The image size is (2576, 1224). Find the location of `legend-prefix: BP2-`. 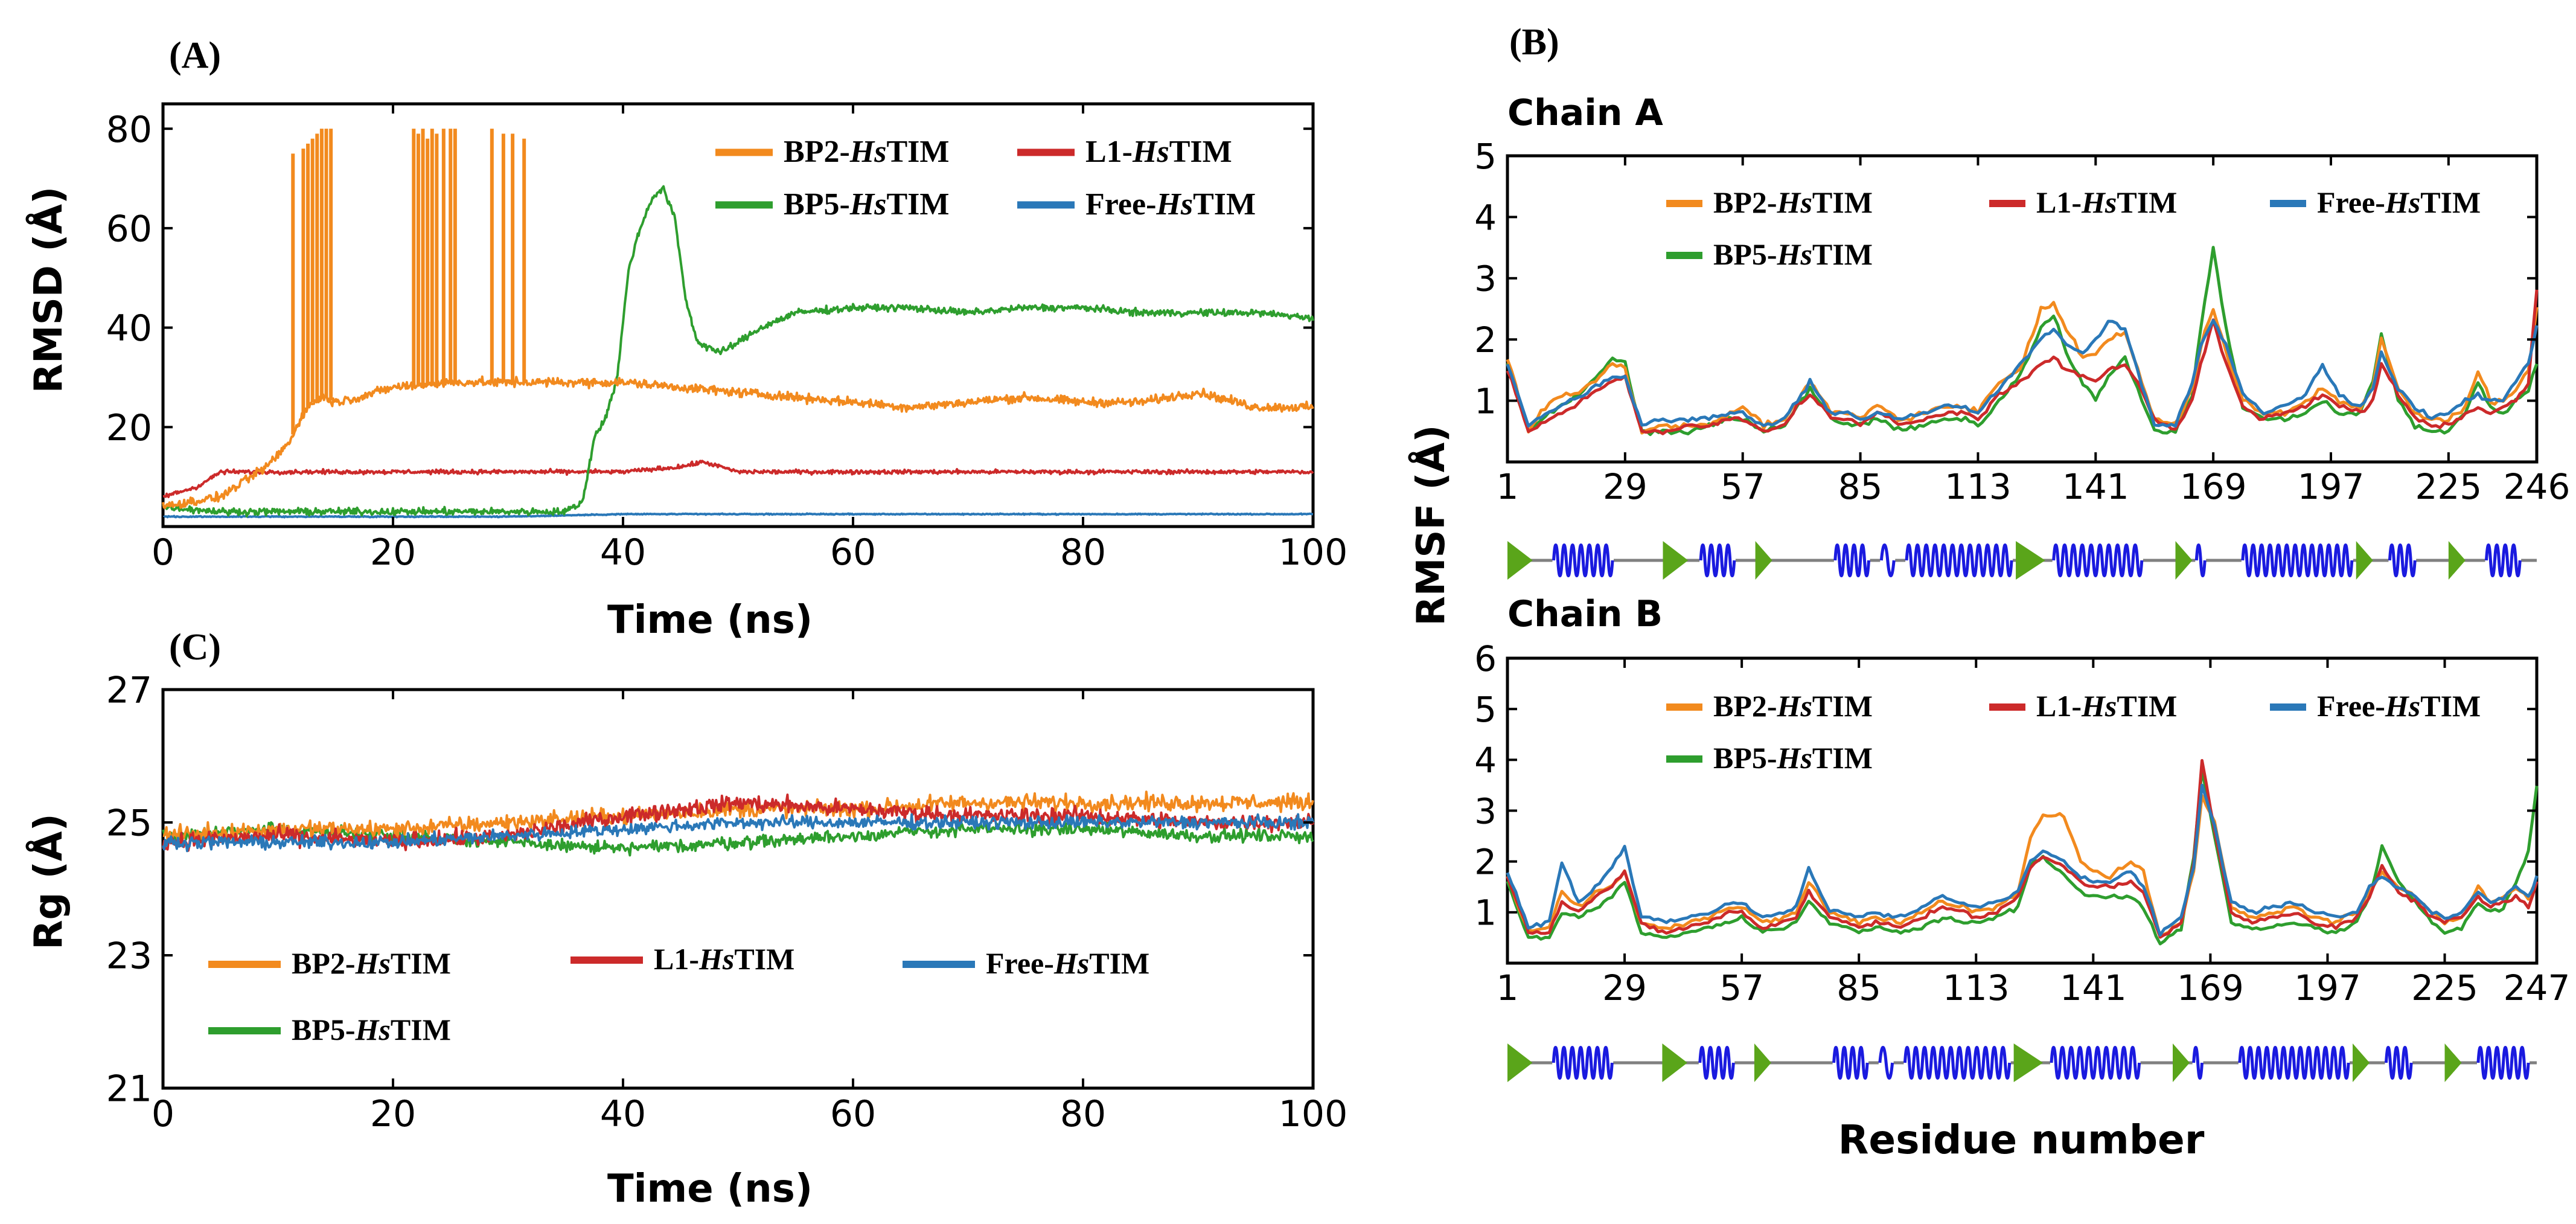

legend-prefix: BP2- is located at coordinates (324, 963).